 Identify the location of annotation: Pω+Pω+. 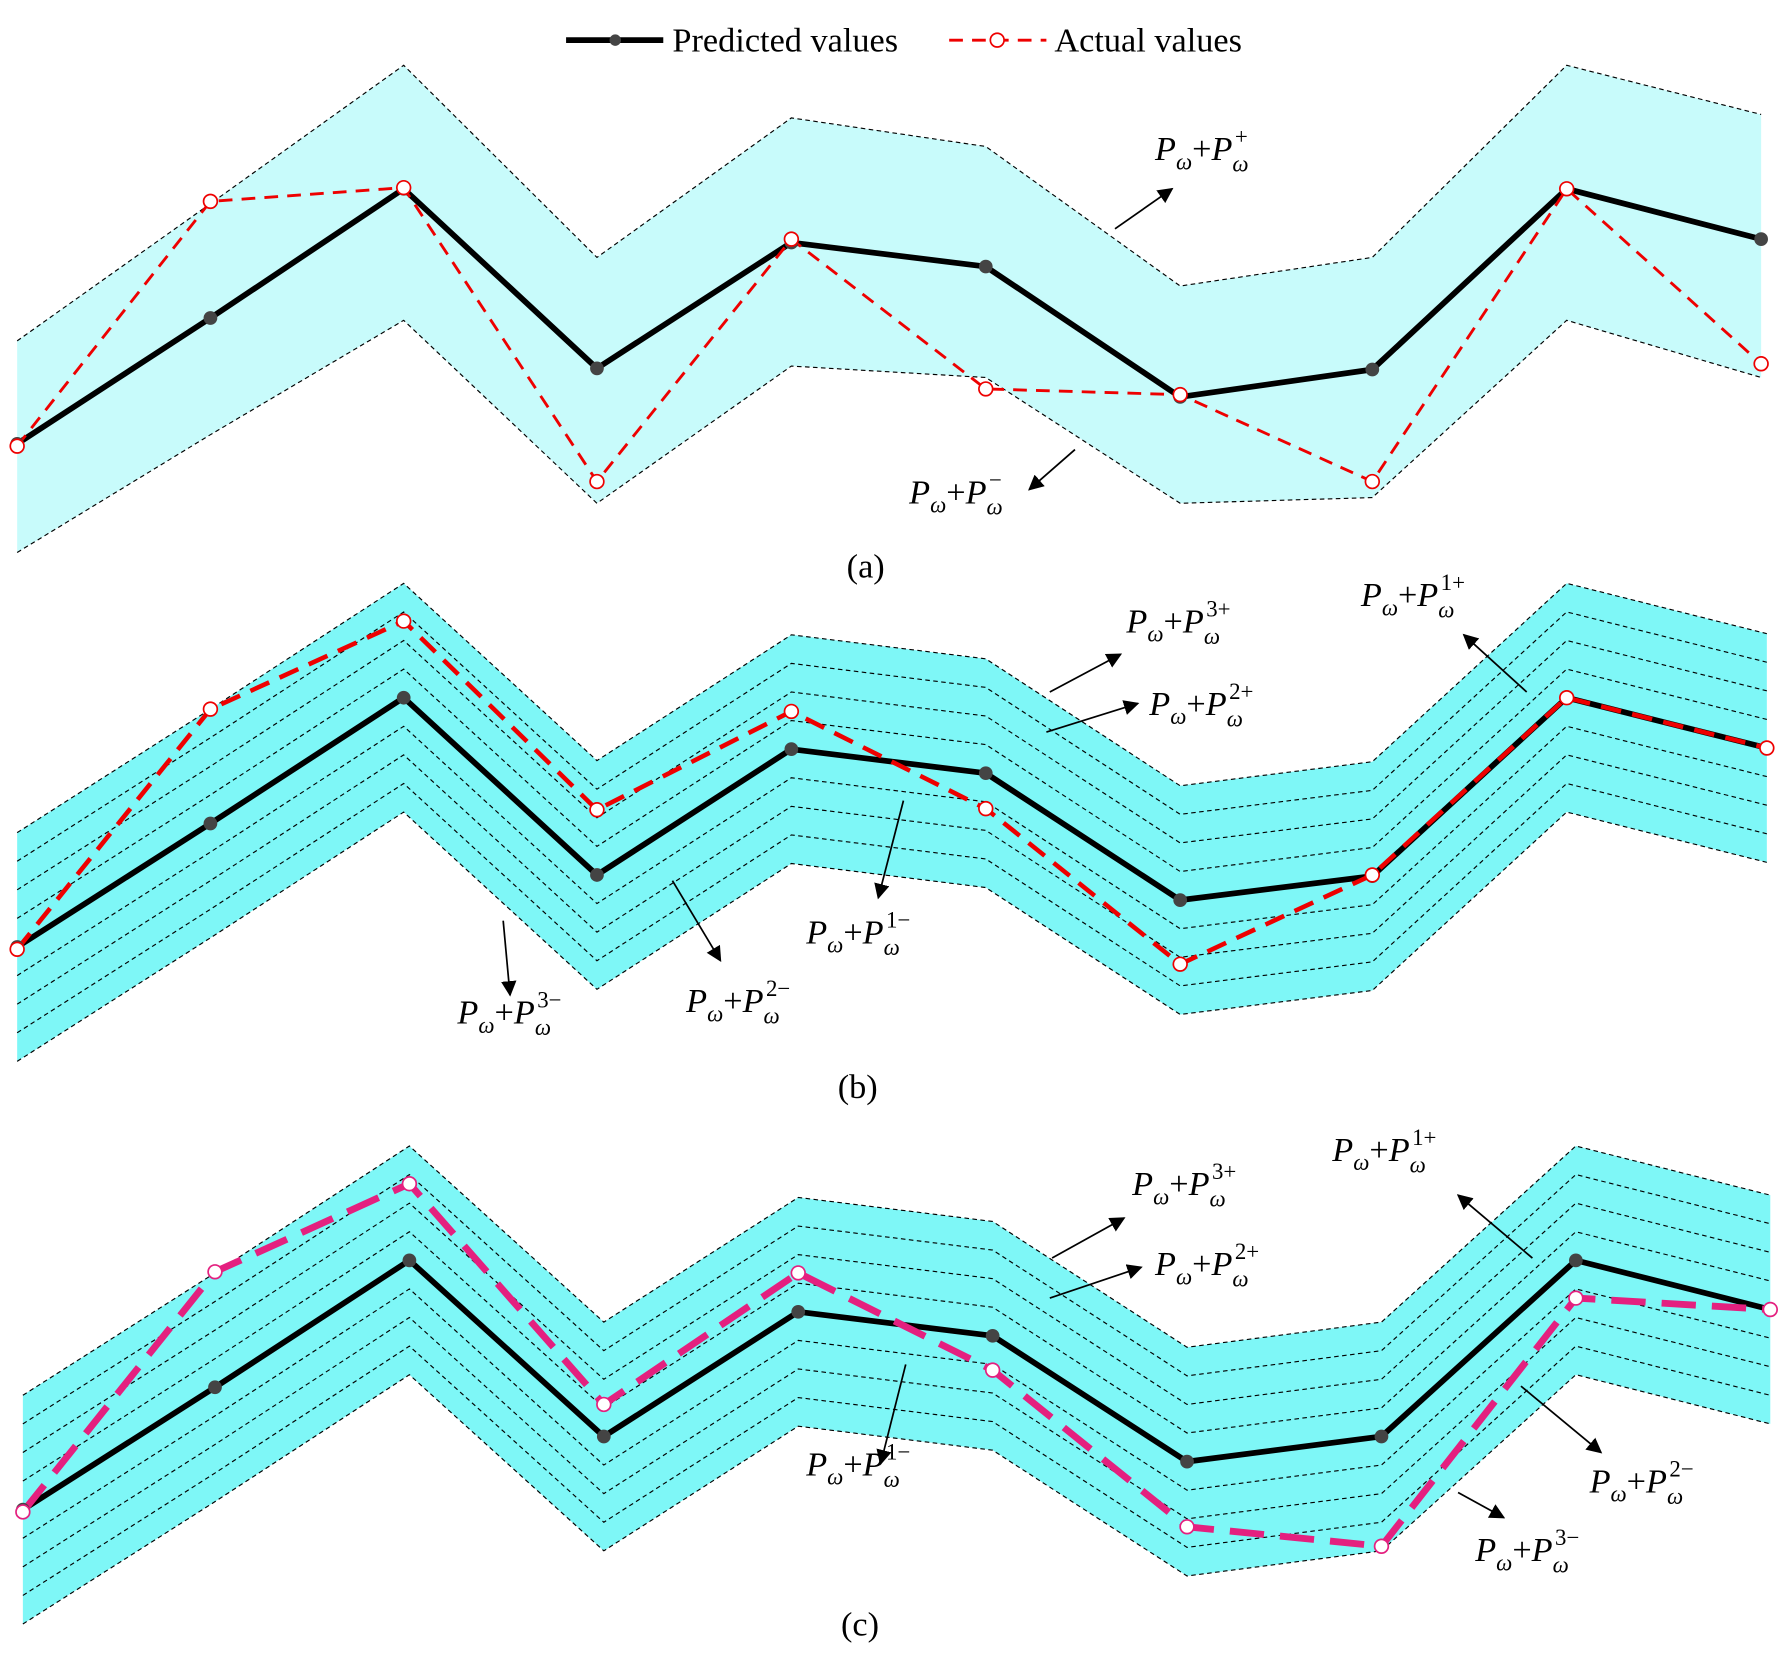
(1201, 150).